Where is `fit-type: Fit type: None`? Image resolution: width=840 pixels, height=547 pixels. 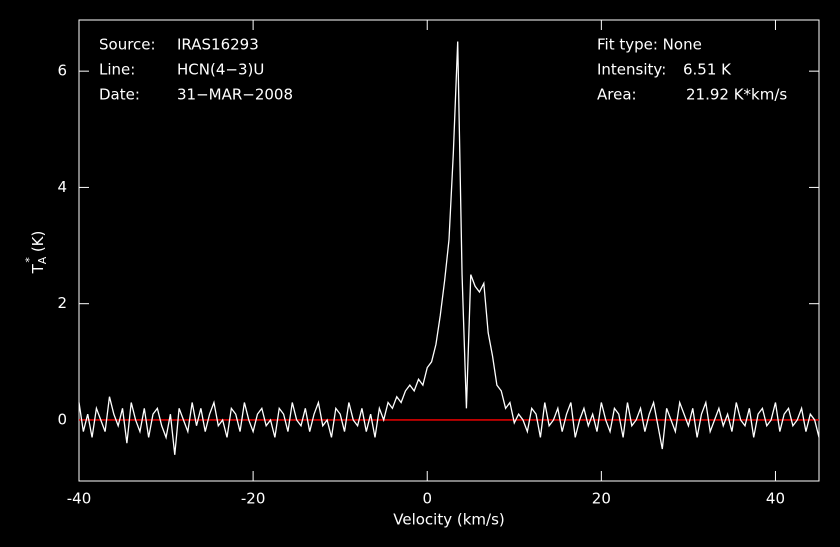 fit-type: Fit type: None is located at coordinates (649, 45).